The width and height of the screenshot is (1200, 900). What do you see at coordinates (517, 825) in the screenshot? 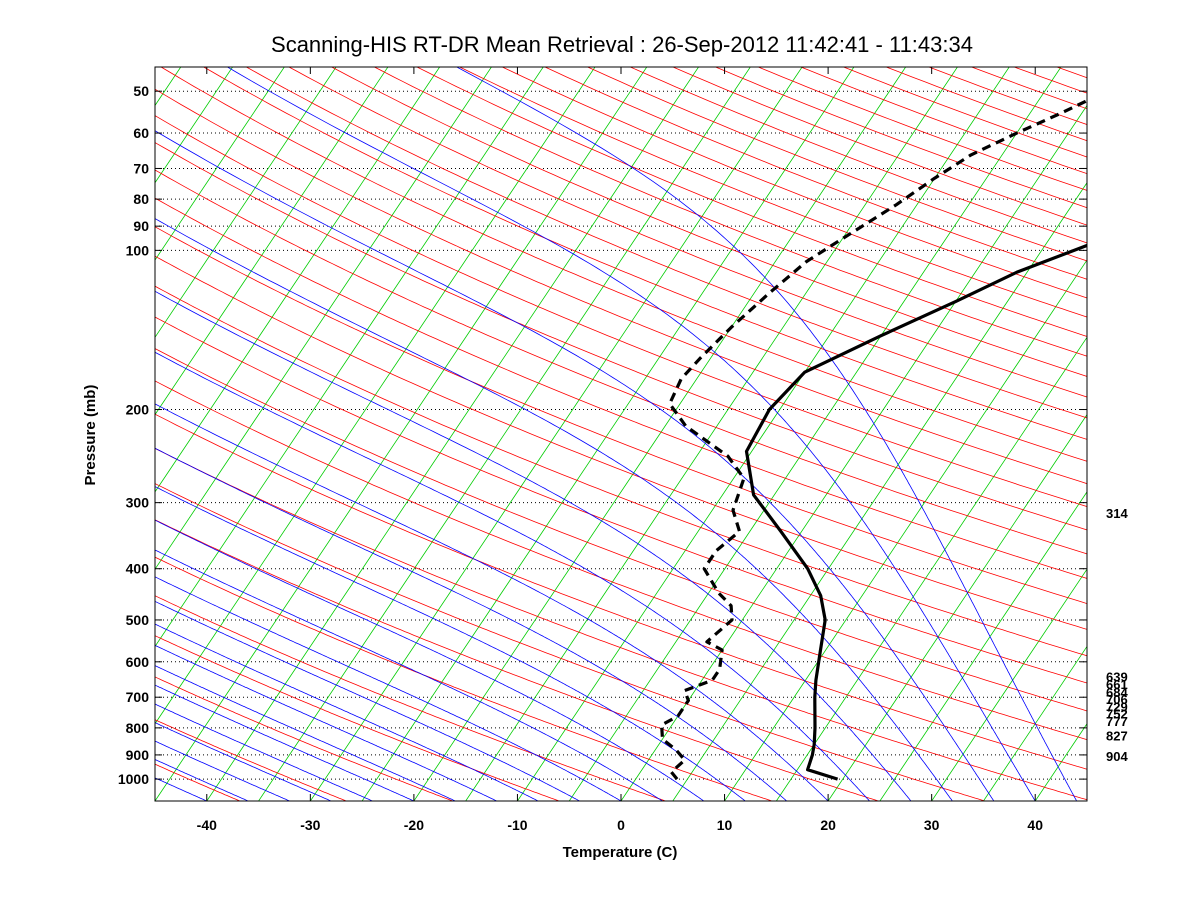
I see `x-tick-label: -10` at bounding box center [517, 825].